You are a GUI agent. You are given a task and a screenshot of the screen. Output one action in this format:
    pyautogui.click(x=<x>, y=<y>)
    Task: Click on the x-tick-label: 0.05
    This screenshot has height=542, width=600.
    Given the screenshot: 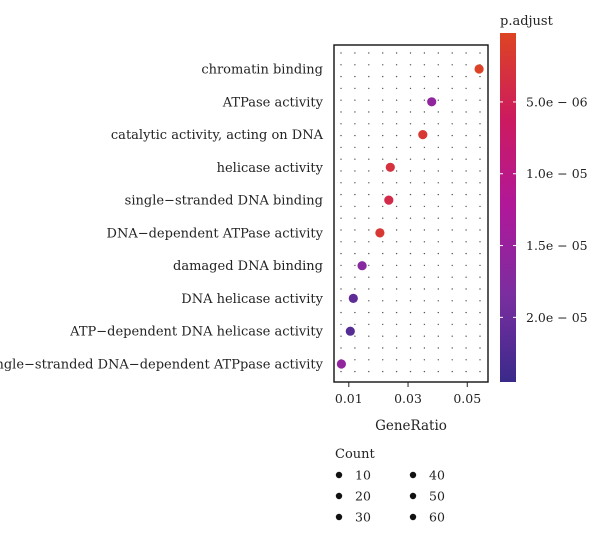 What is the action you would take?
    pyautogui.click(x=467, y=398)
    